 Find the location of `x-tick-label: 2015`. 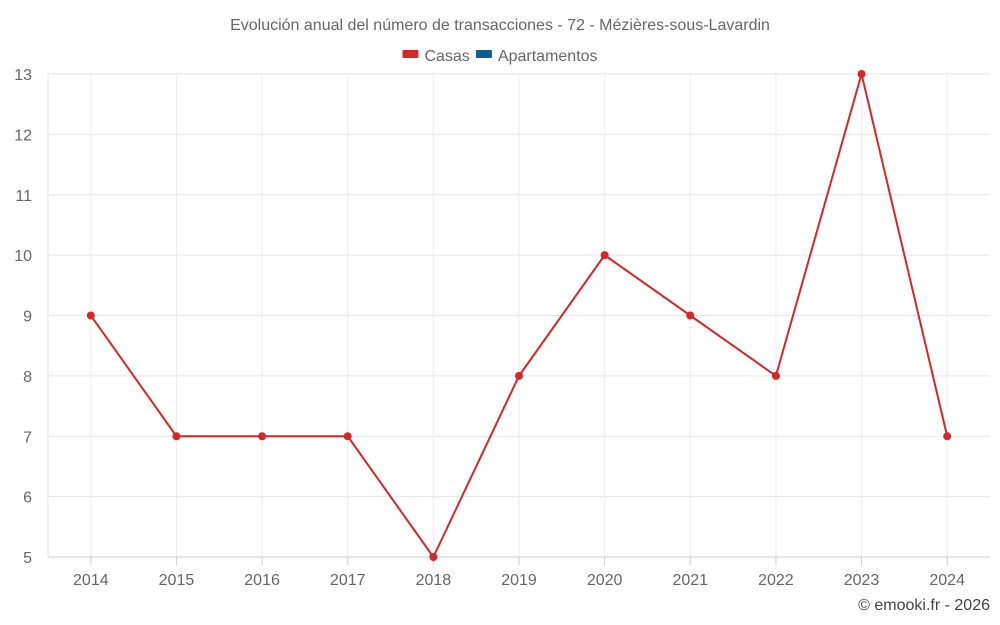

x-tick-label: 2015 is located at coordinates (177, 580).